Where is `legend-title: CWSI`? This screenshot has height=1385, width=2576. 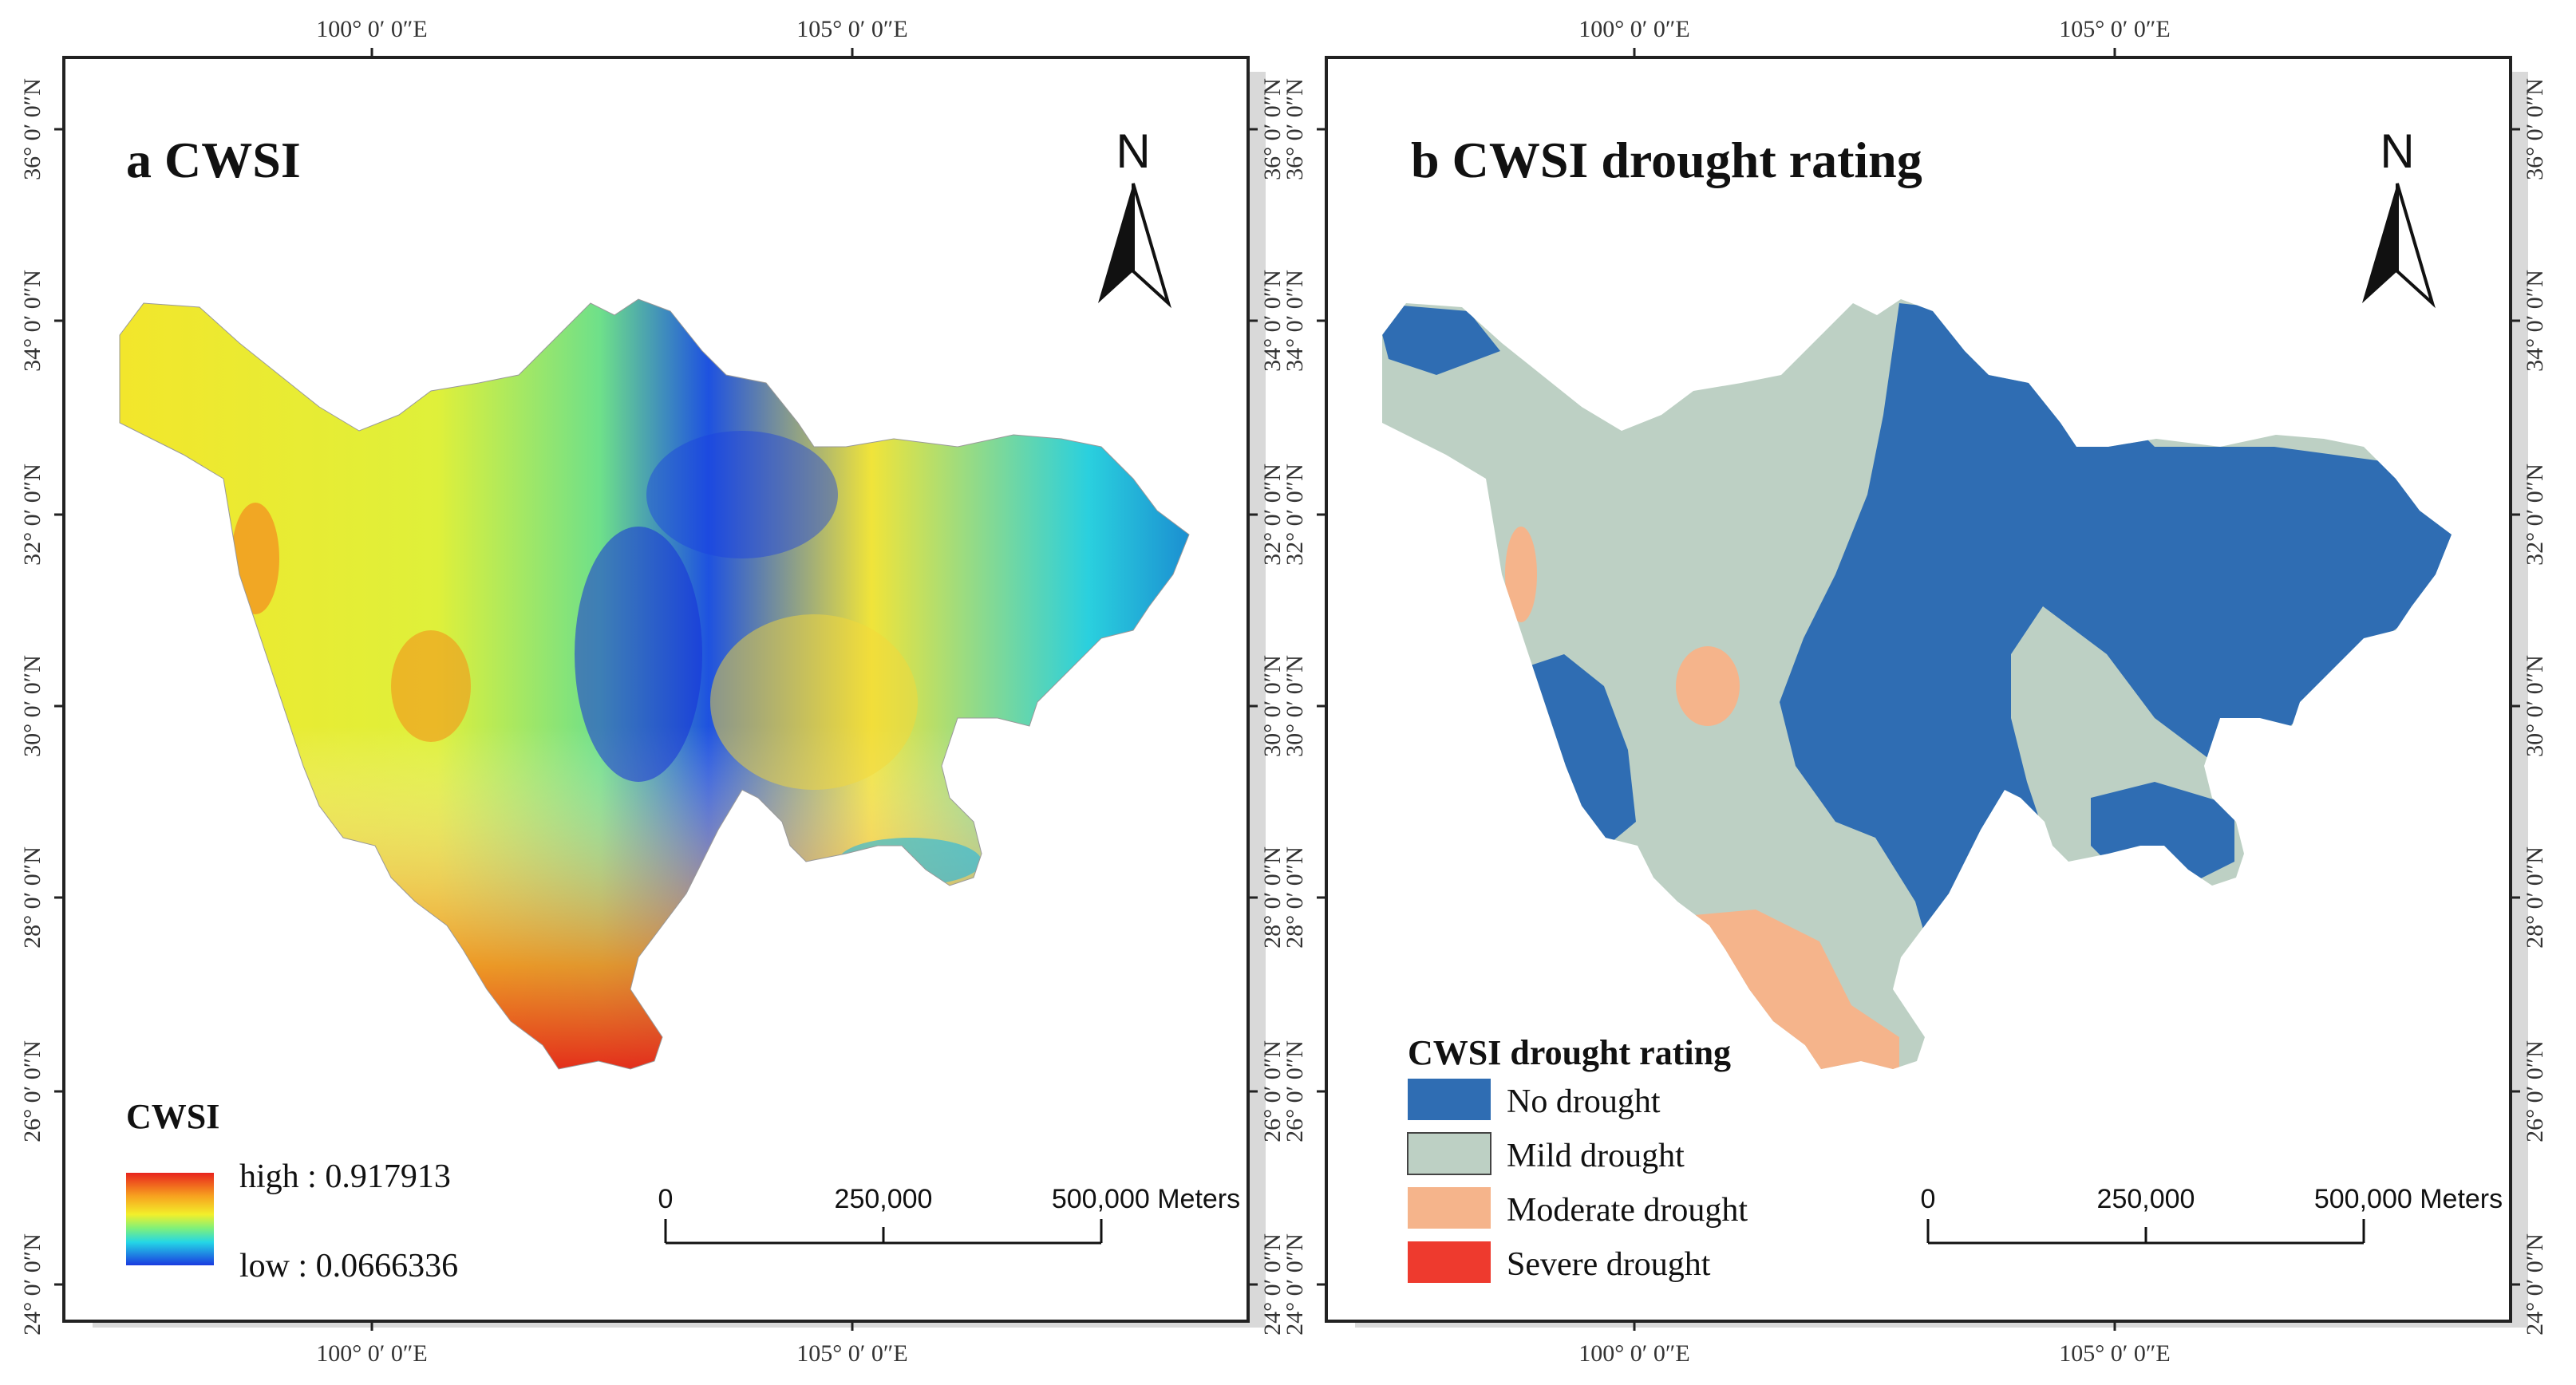 legend-title: CWSI is located at coordinates (172, 1116).